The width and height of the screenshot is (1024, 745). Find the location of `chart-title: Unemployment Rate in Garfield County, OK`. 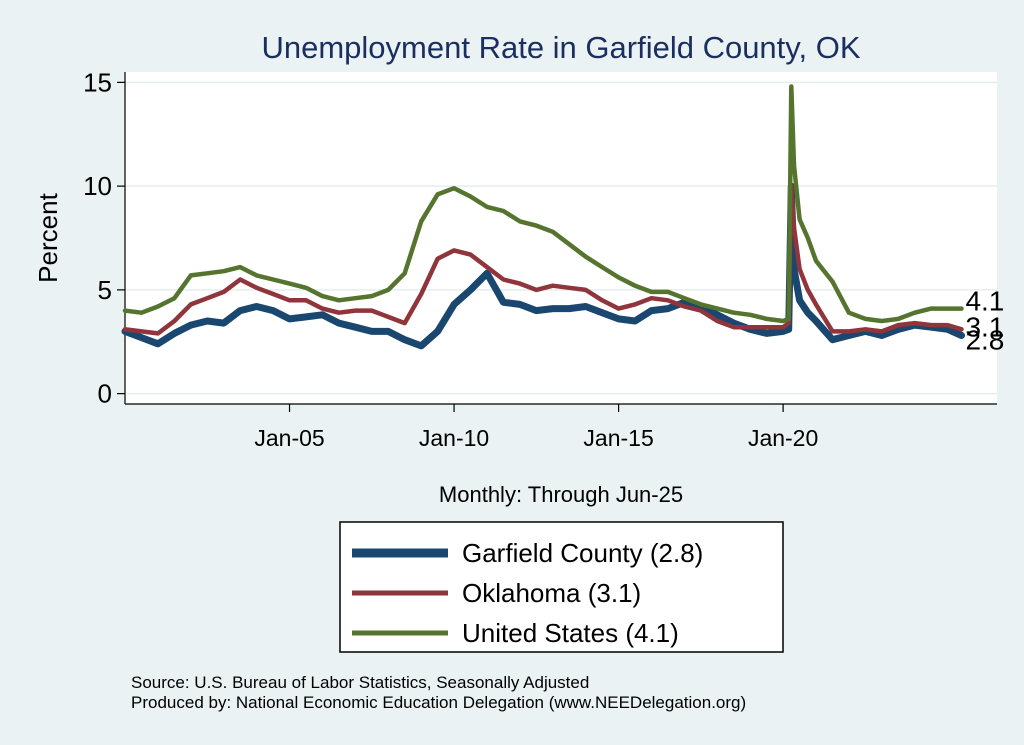

chart-title: Unemployment Rate in Garfield County, OK is located at coordinates (560, 47).